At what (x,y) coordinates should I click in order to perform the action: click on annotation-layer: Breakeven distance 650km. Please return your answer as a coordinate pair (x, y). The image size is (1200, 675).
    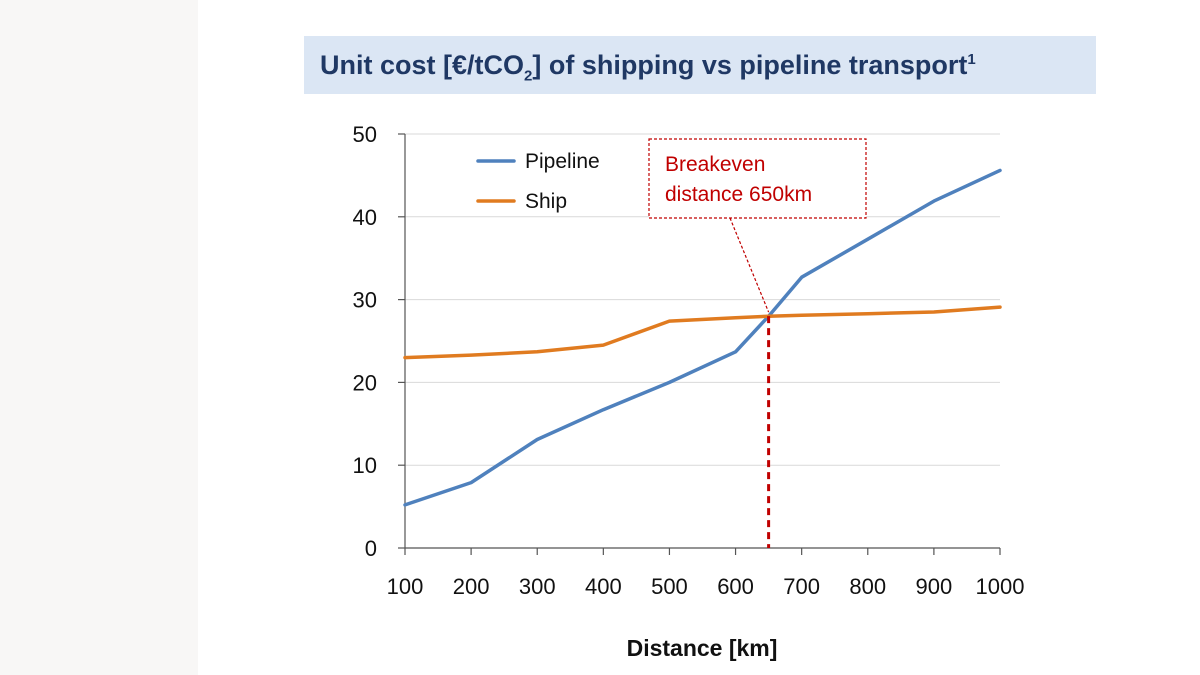
    Looking at the image, I should click on (757, 343).